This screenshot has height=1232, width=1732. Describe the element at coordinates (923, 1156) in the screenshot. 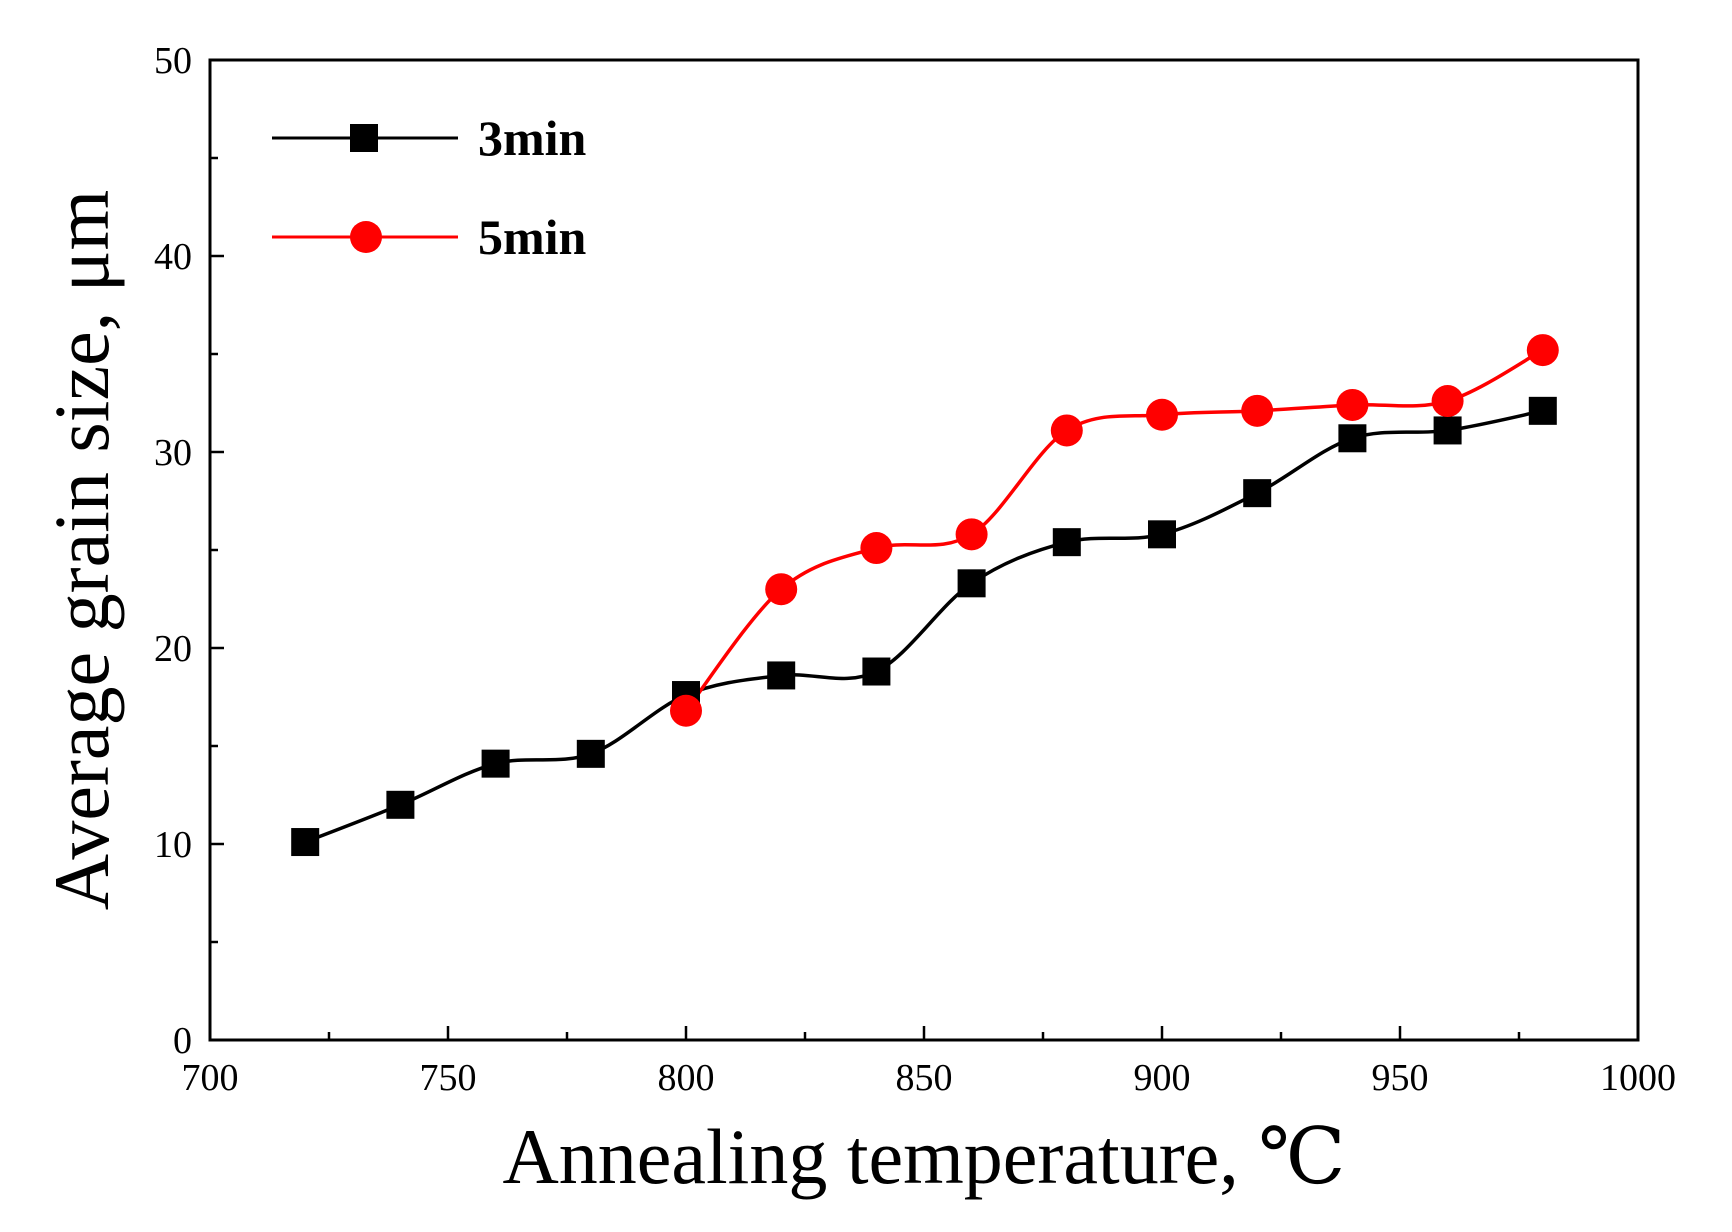

I see `x-axis-title: Annealing temperature, ℃` at that location.